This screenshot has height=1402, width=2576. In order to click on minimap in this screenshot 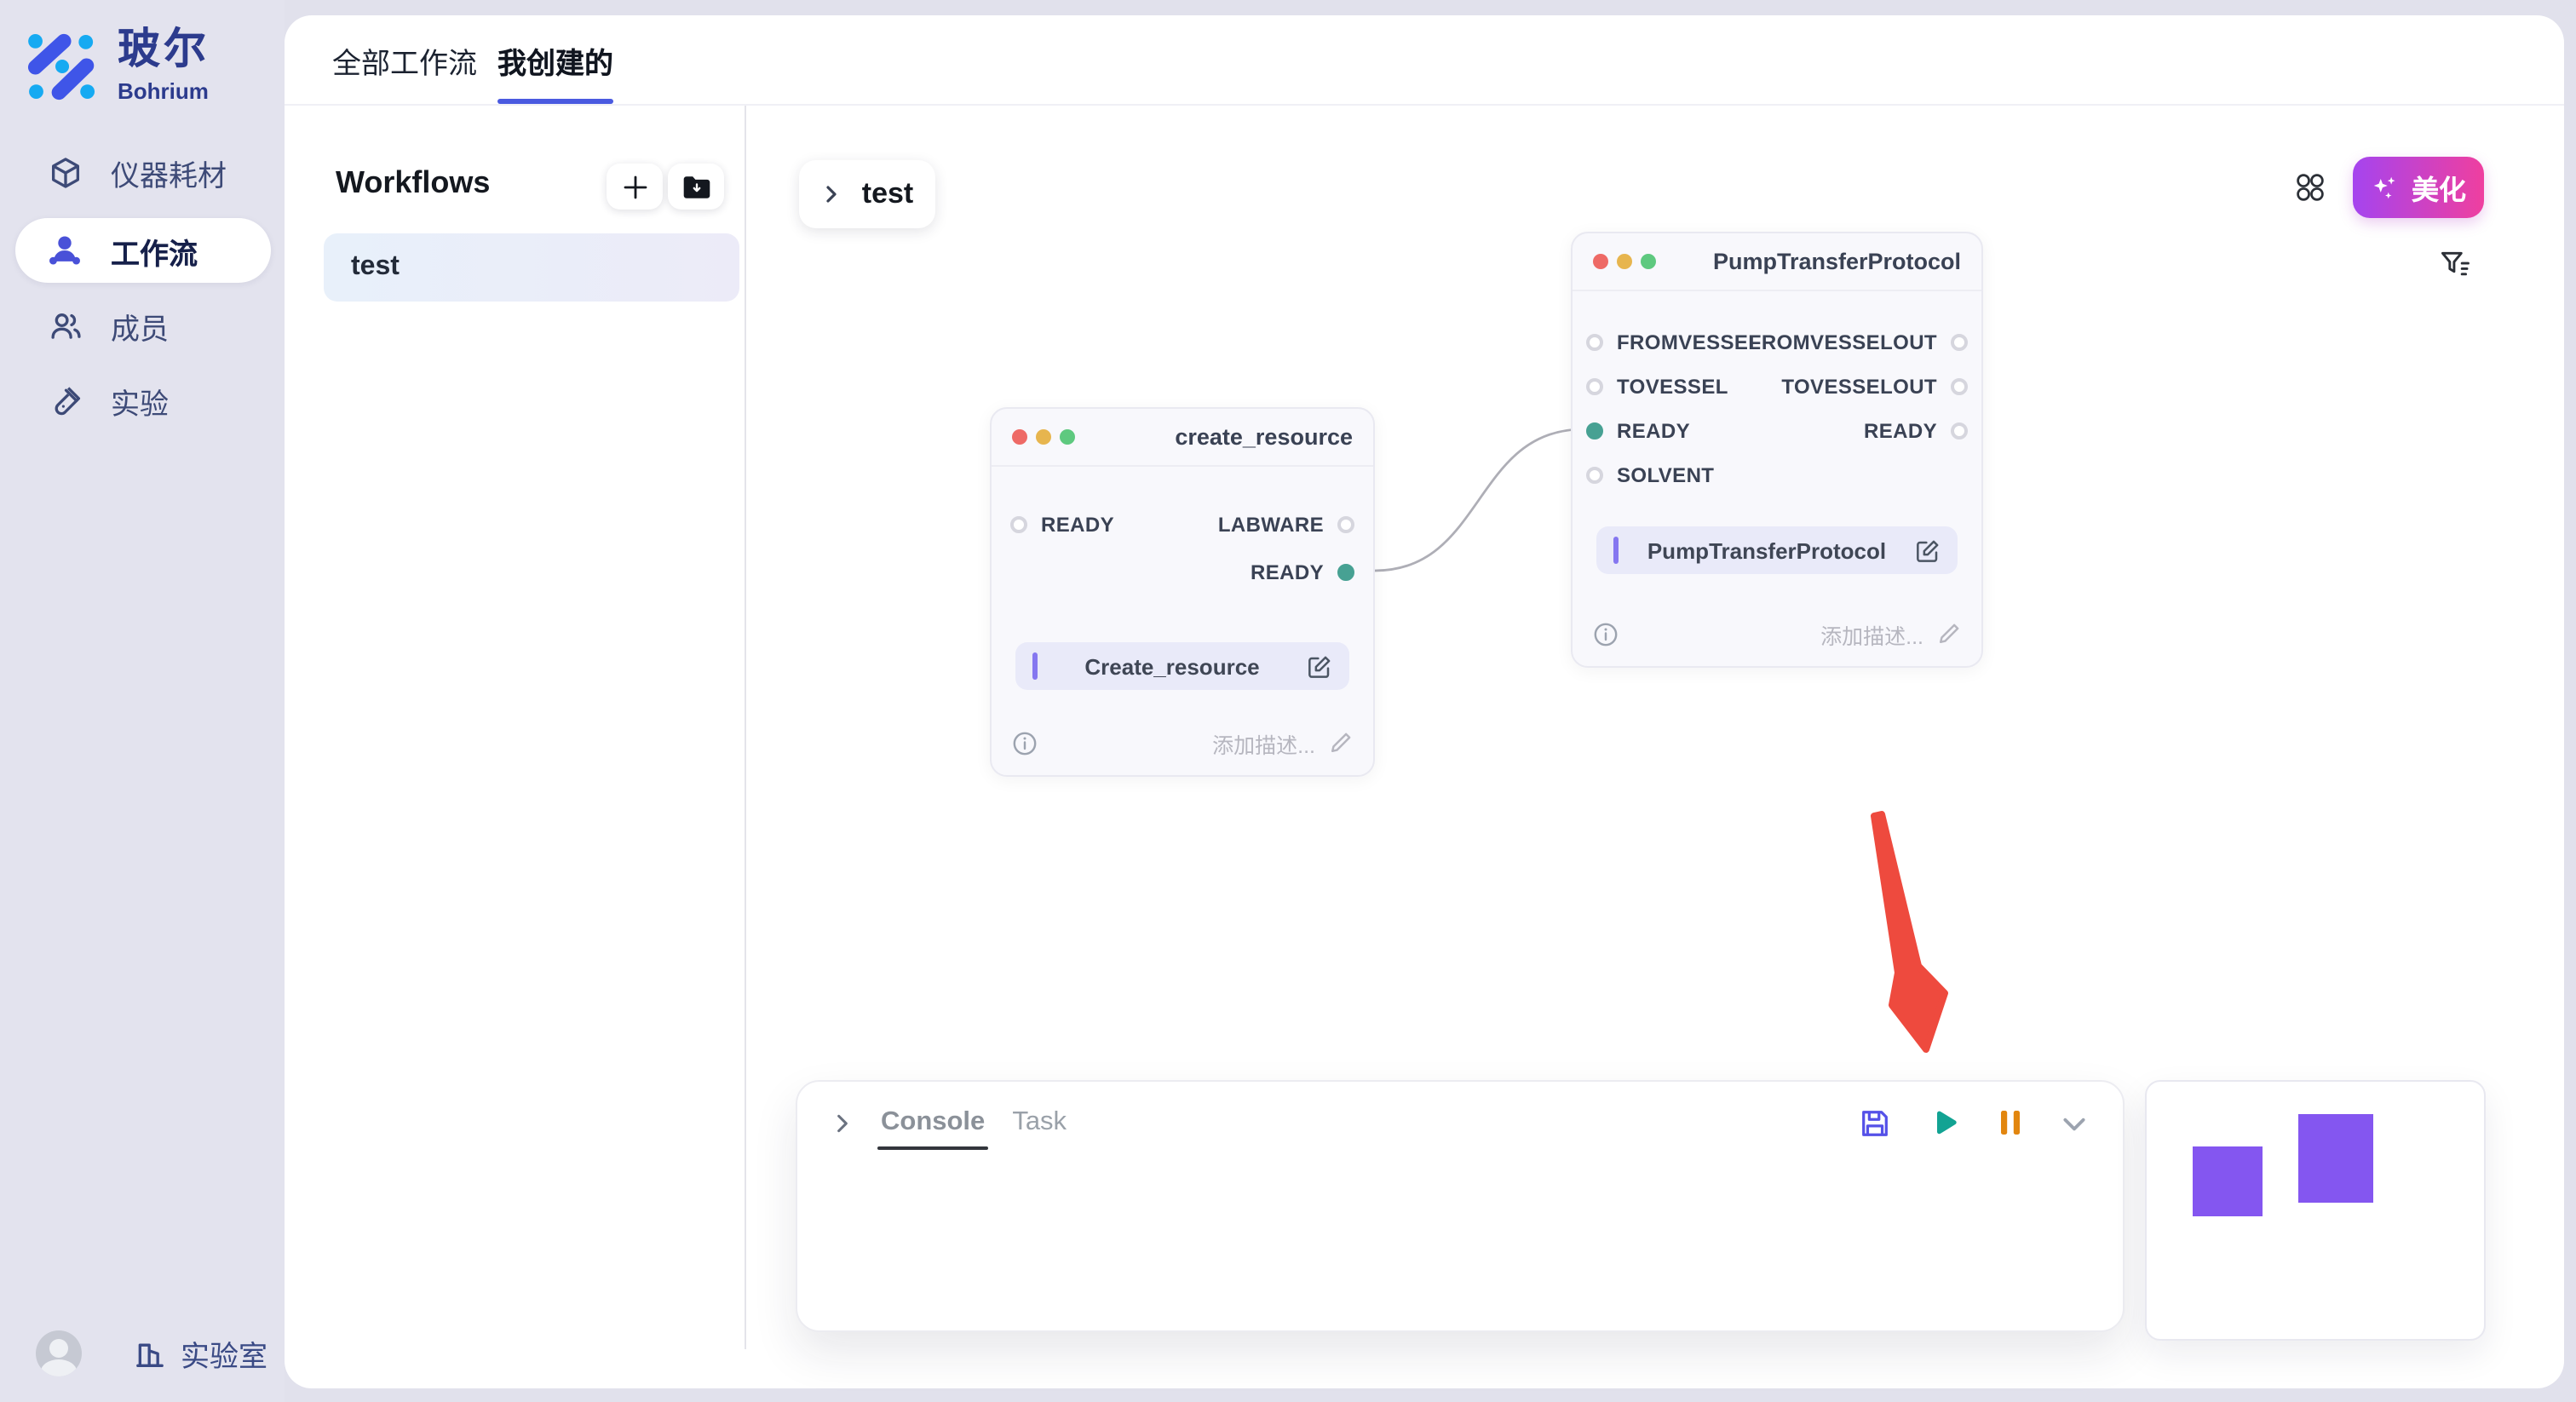, I will do `click(2316, 1210)`.